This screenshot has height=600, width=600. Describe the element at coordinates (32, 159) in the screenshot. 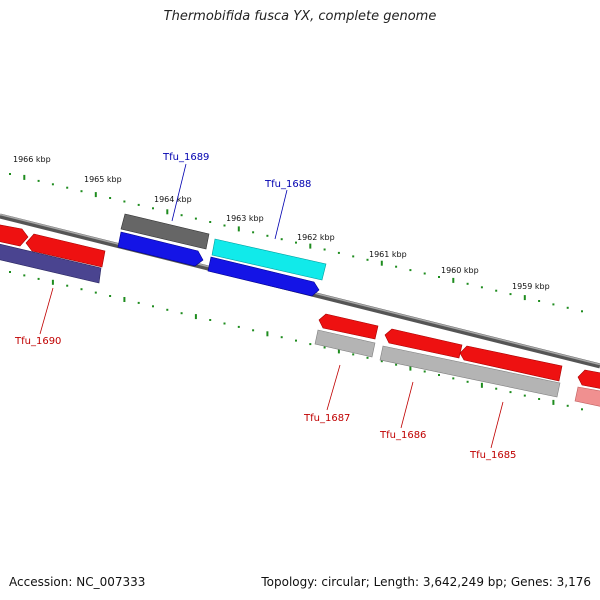

I see `tick-label-1966: 1966 kbp` at that location.